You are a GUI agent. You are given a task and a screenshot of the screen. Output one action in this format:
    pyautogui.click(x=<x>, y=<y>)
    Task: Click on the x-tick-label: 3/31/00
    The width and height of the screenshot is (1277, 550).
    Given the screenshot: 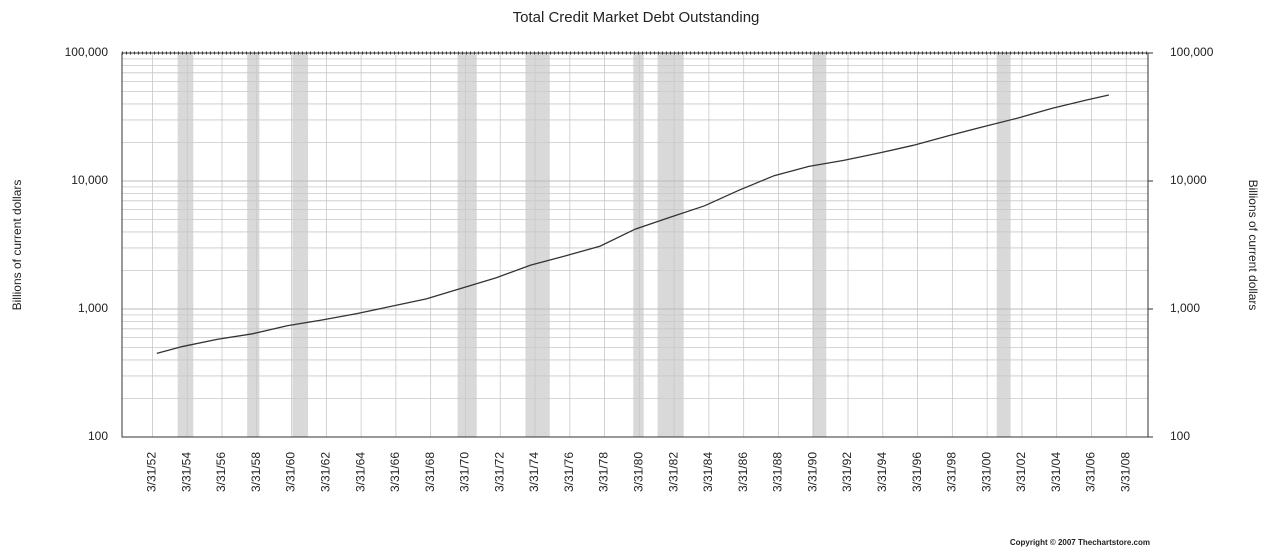 What is the action you would take?
    pyautogui.click(x=986, y=472)
    